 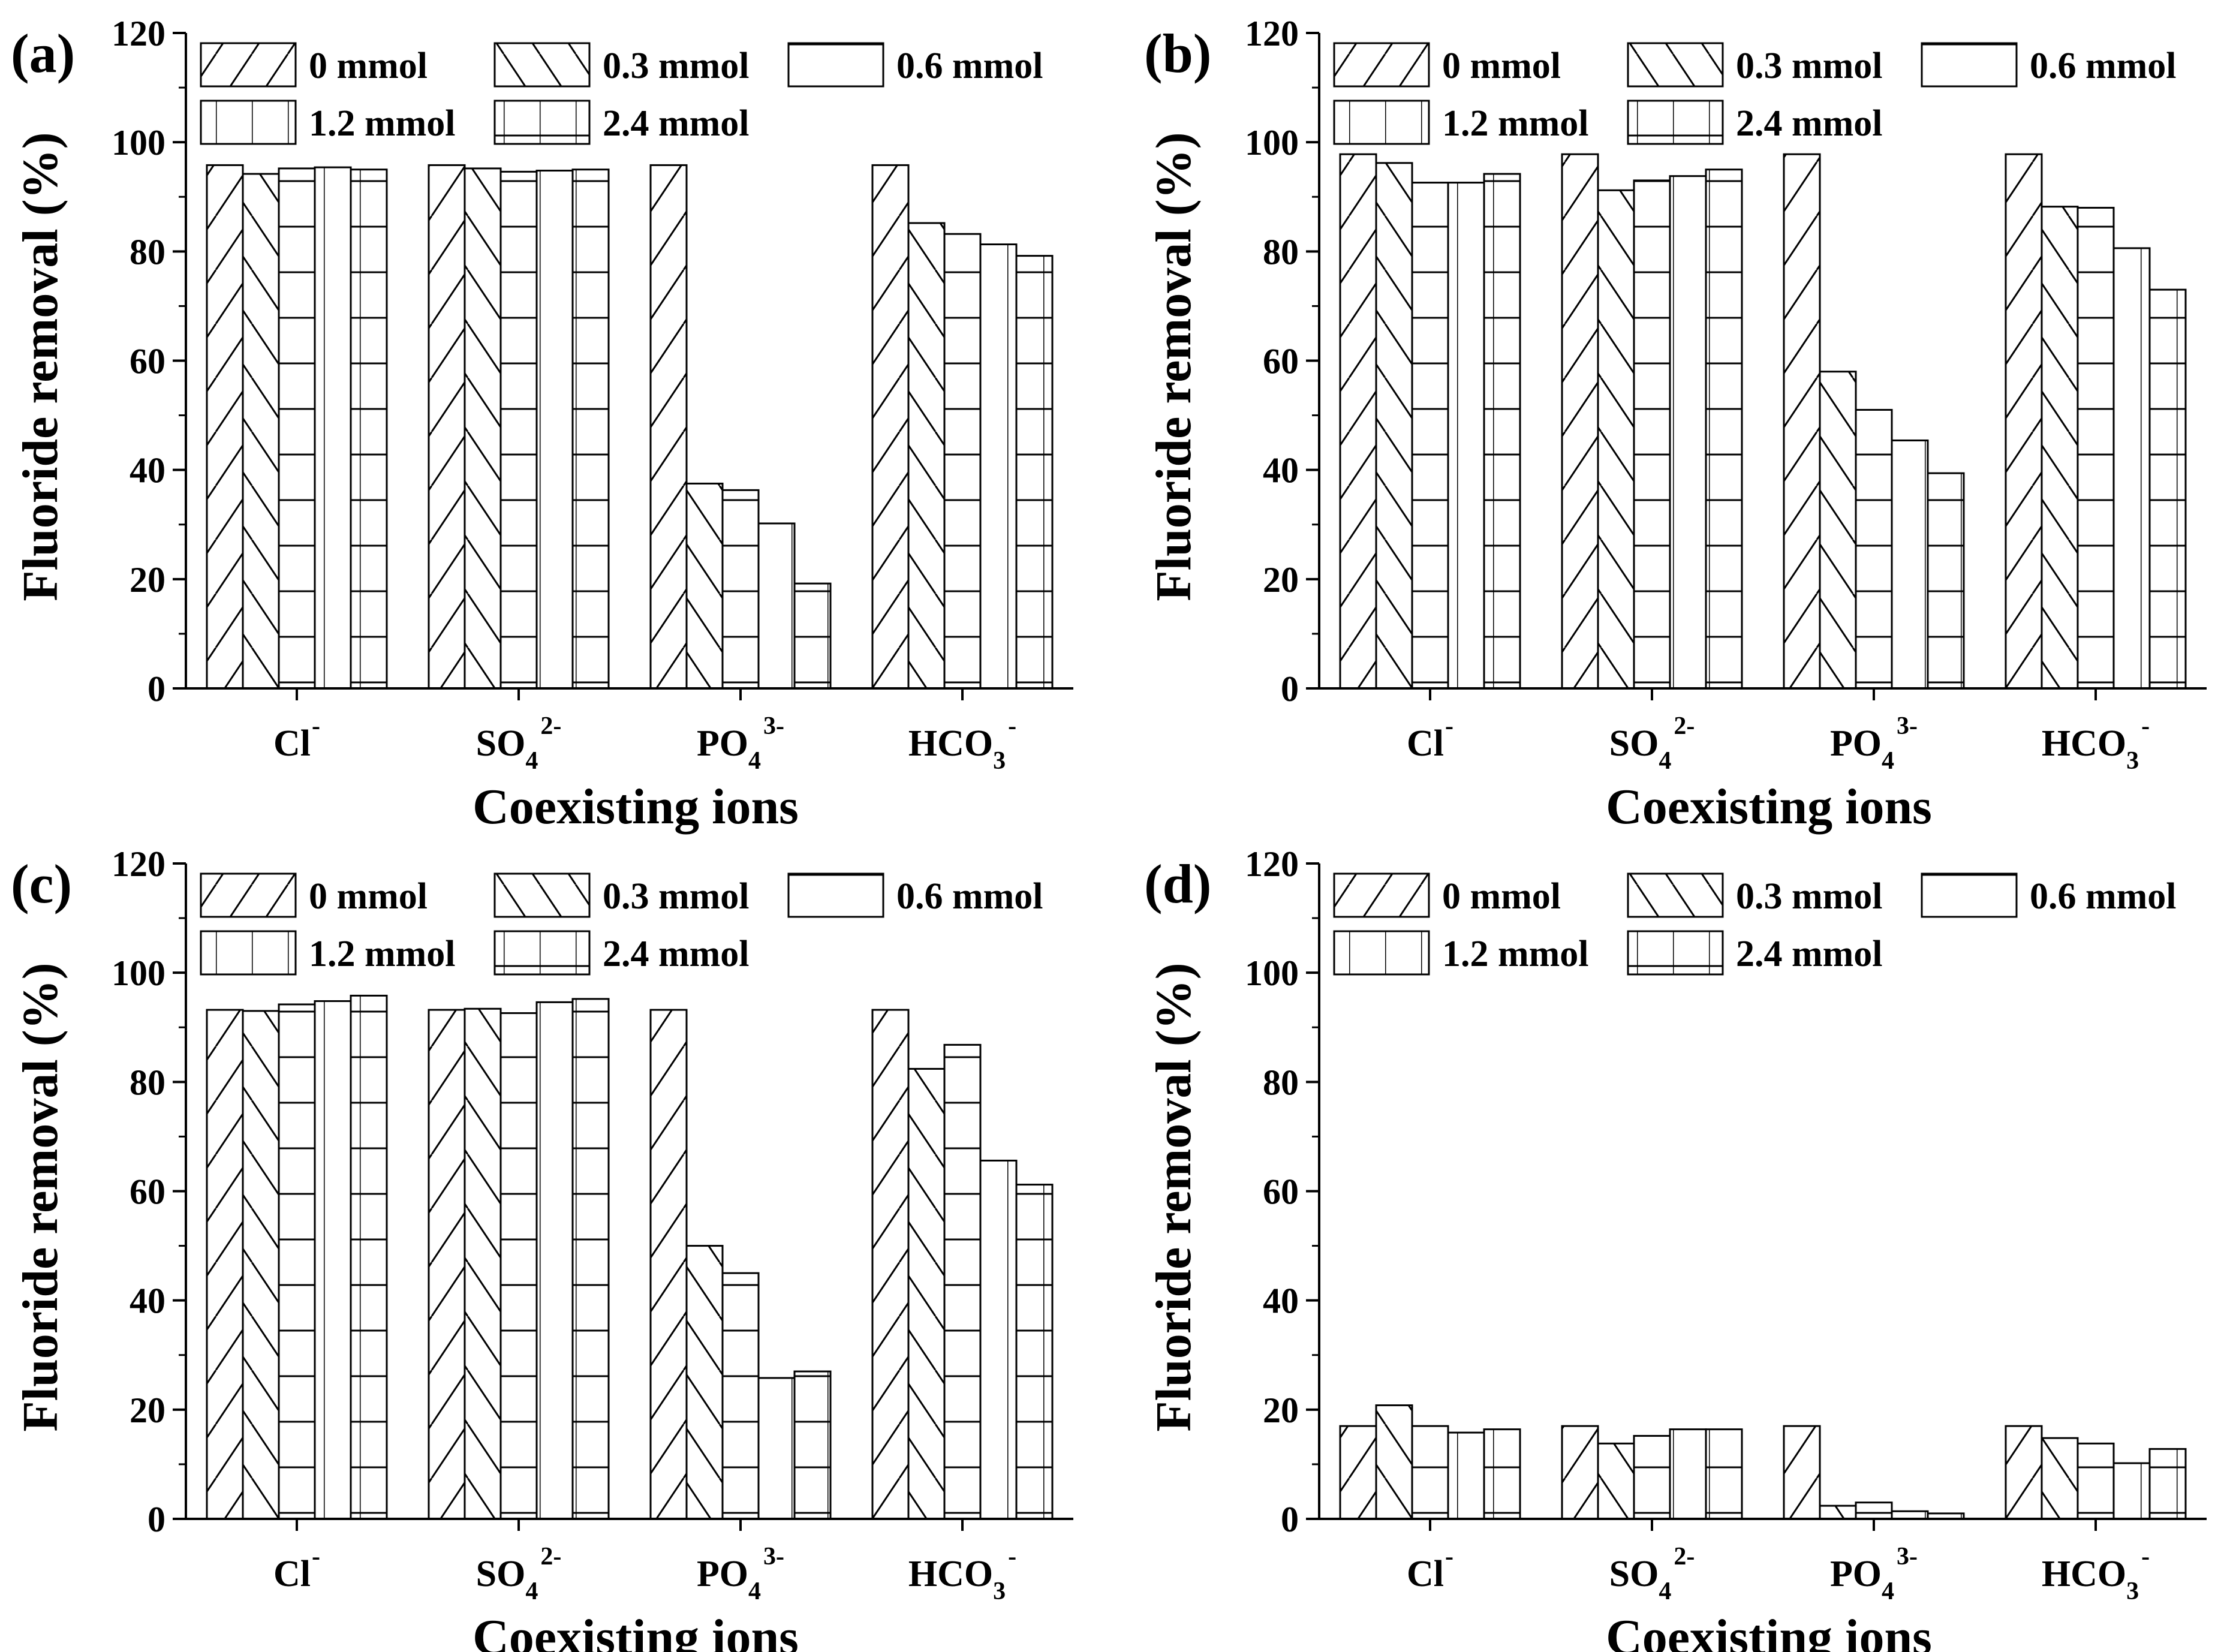 What do you see at coordinates (1809, 66) in the screenshot?
I see `legend-label: 0.3 mmol` at bounding box center [1809, 66].